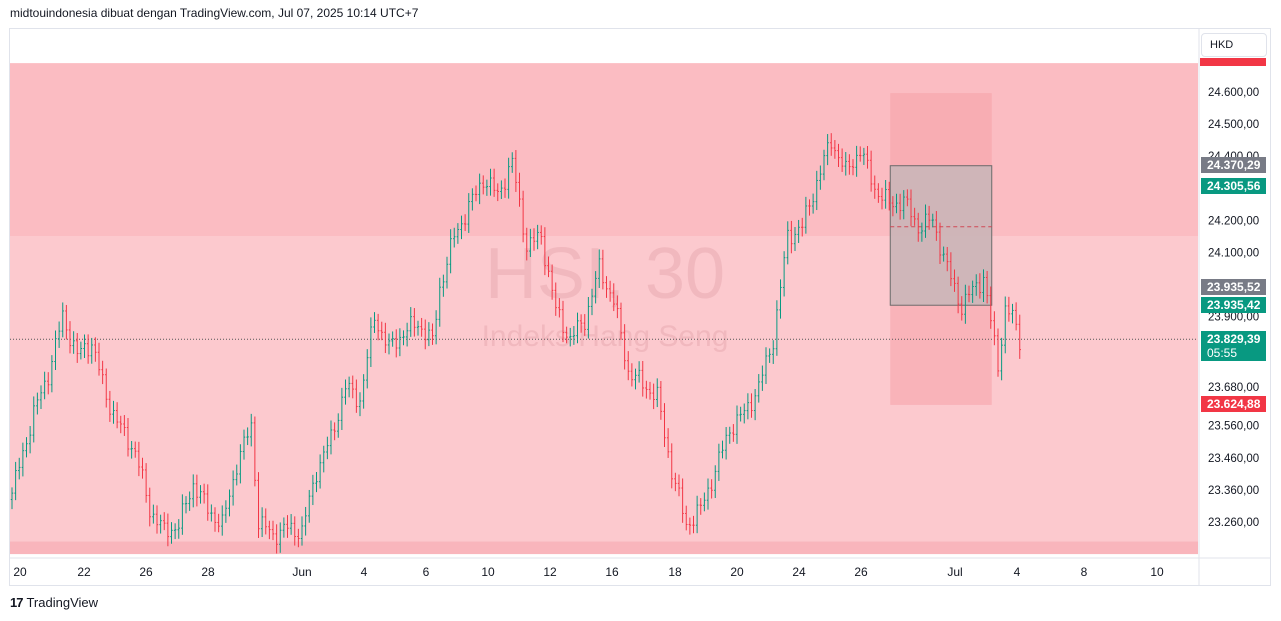 The width and height of the screenshot is (1281, 621). I want to click on position-box, so click(941, 235).